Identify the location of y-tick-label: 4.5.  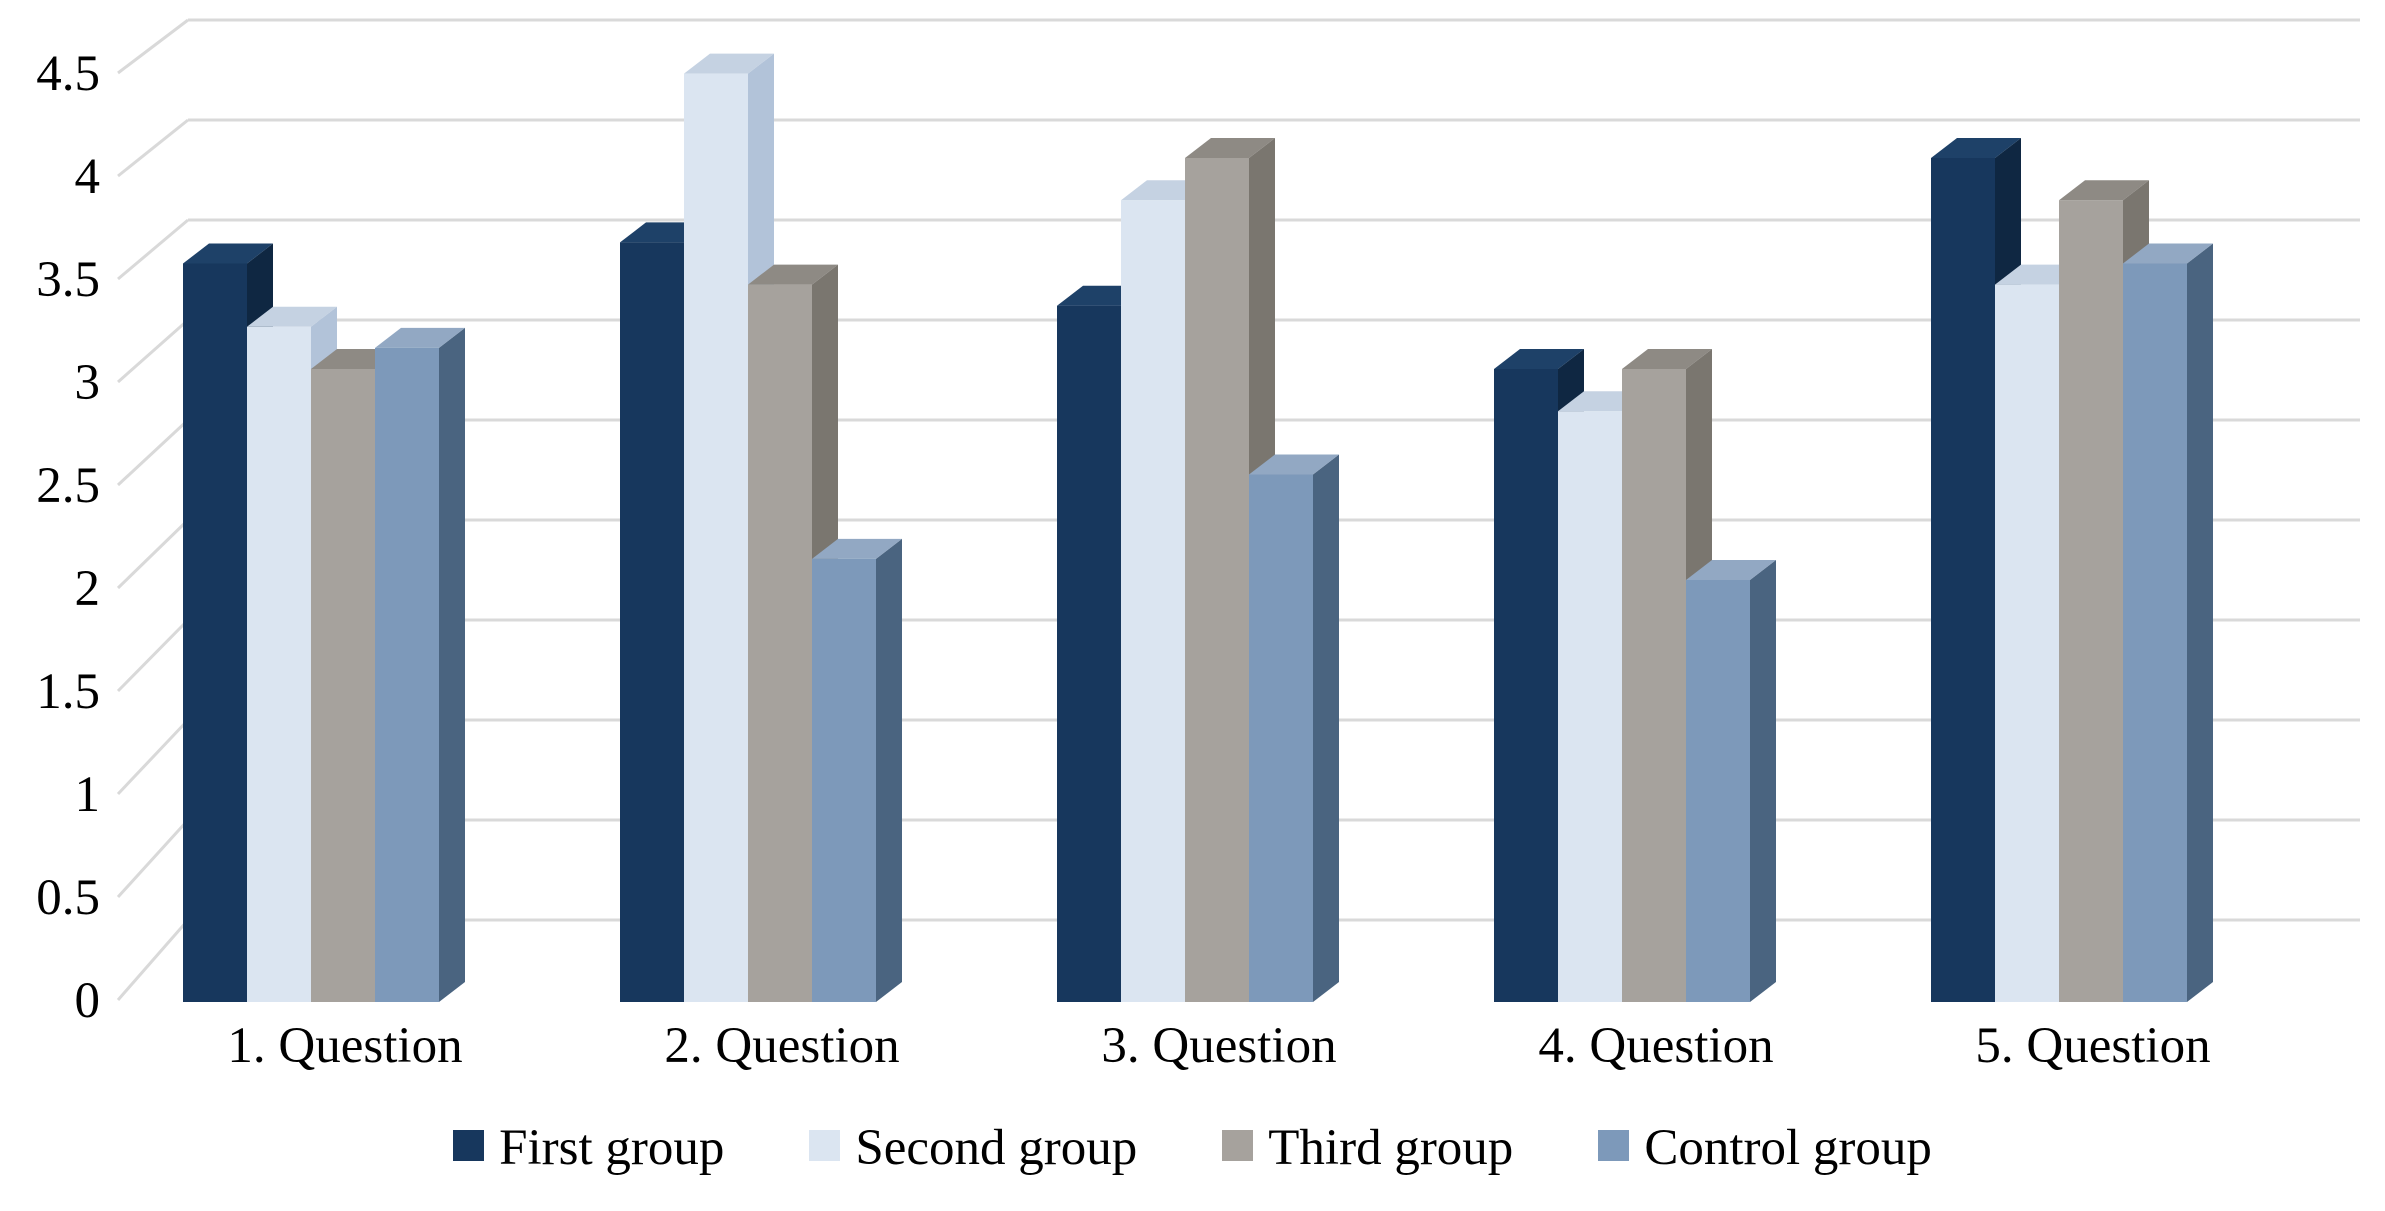
(68, 74).